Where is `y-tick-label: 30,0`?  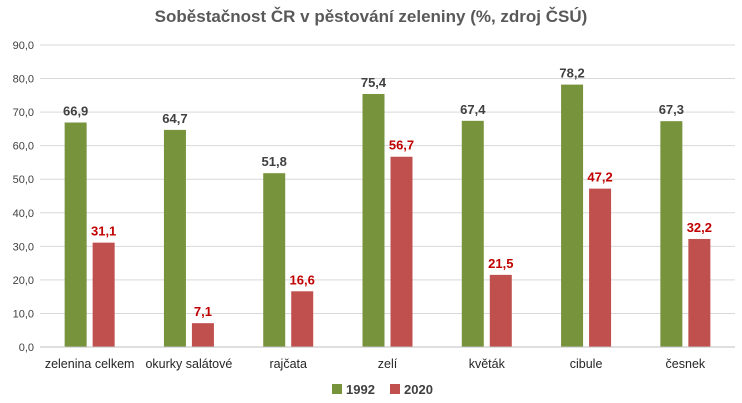 y-tick-label: 30,0 is located at coordinates (23, 247).